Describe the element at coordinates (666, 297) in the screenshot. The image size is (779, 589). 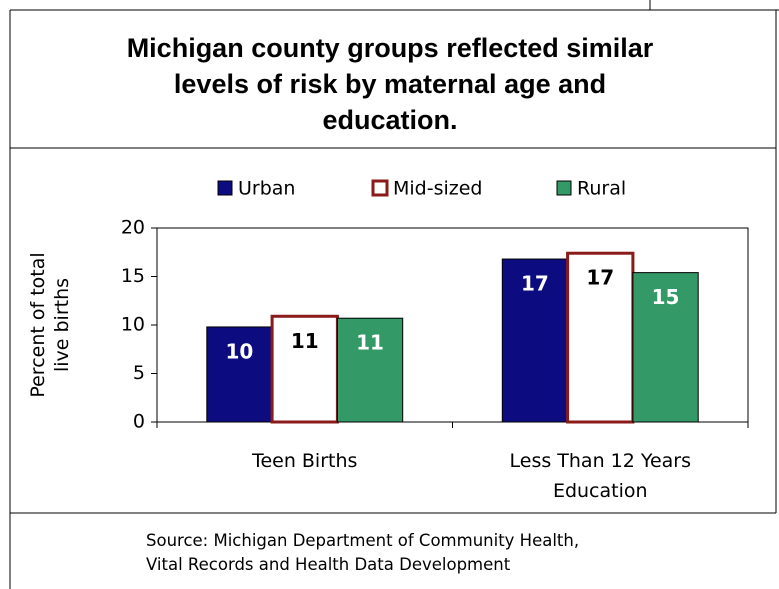
I see `data-label: 15` at that location.